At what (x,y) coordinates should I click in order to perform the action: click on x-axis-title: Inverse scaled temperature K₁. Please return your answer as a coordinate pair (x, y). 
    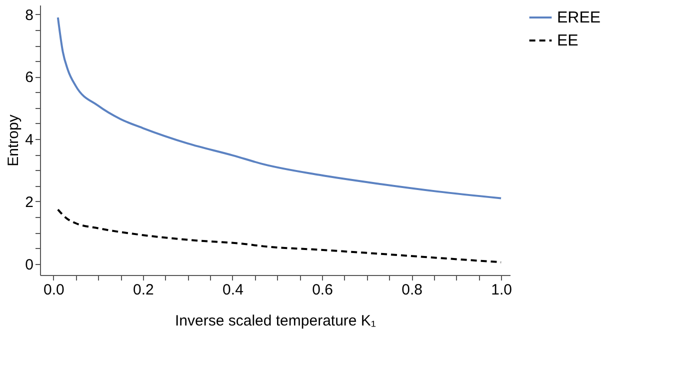
    Looking at the image, I should click on (275, 321).